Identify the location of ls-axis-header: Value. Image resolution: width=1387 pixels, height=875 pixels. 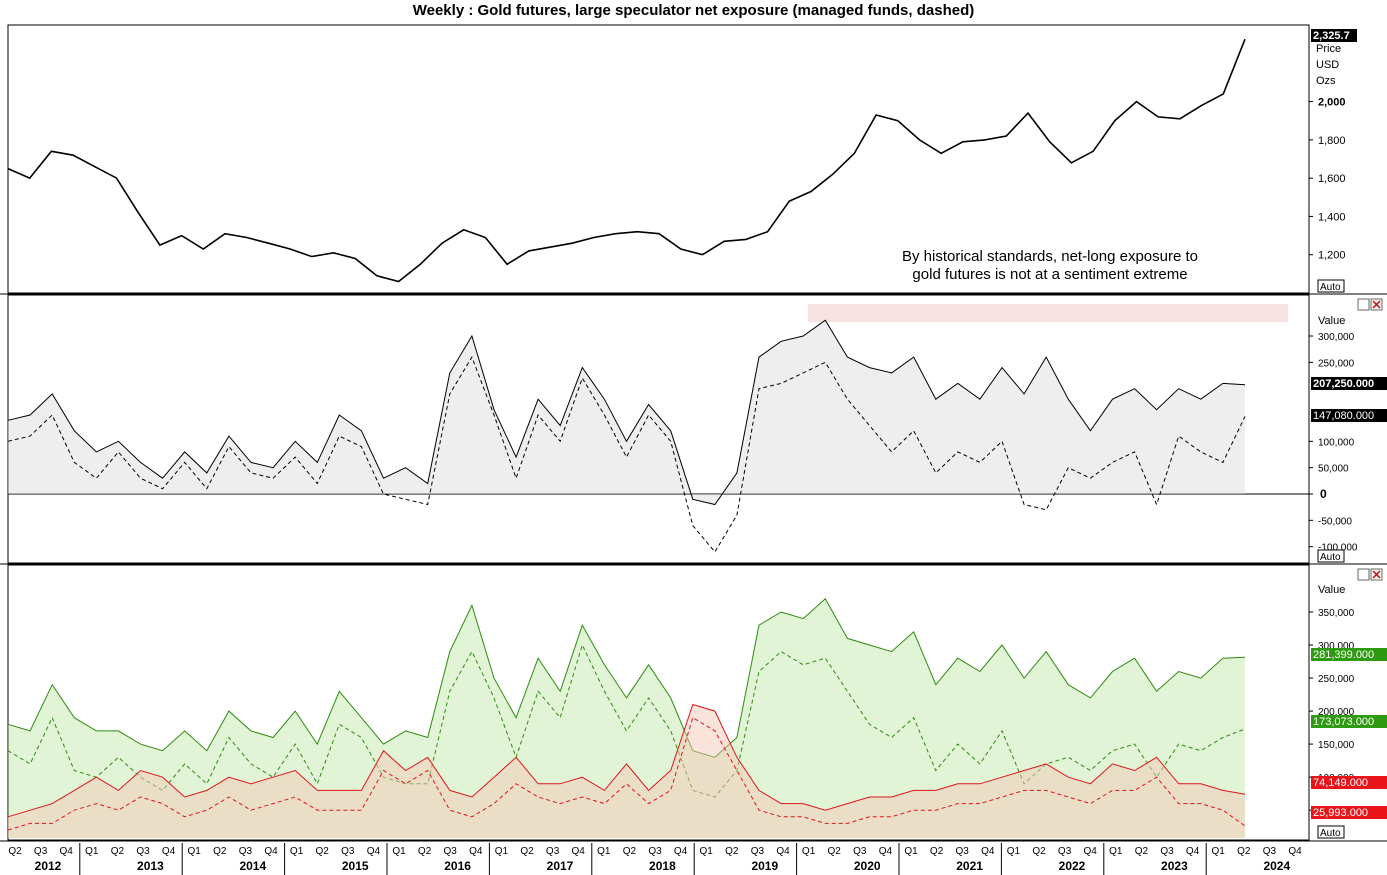
(1331, 590).